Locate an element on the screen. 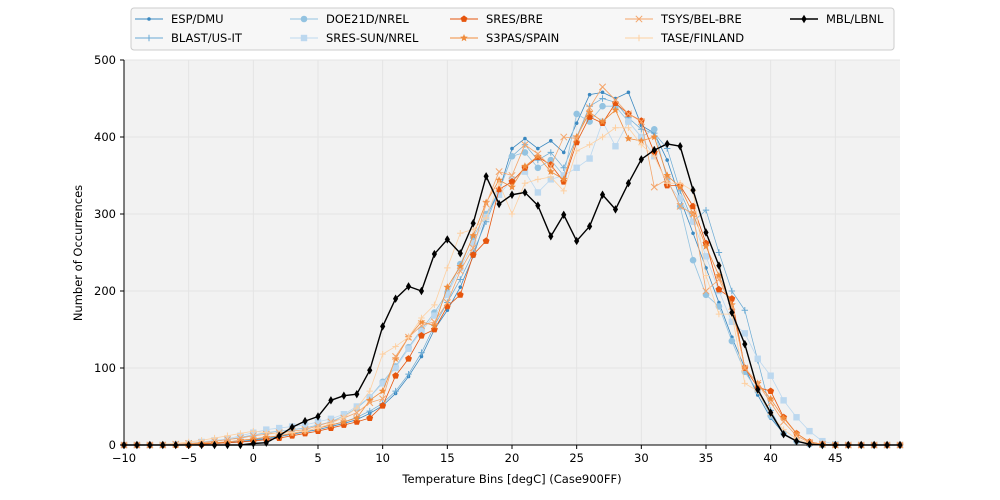  x-tick-label: −10 is located at coordinates (124, 458).